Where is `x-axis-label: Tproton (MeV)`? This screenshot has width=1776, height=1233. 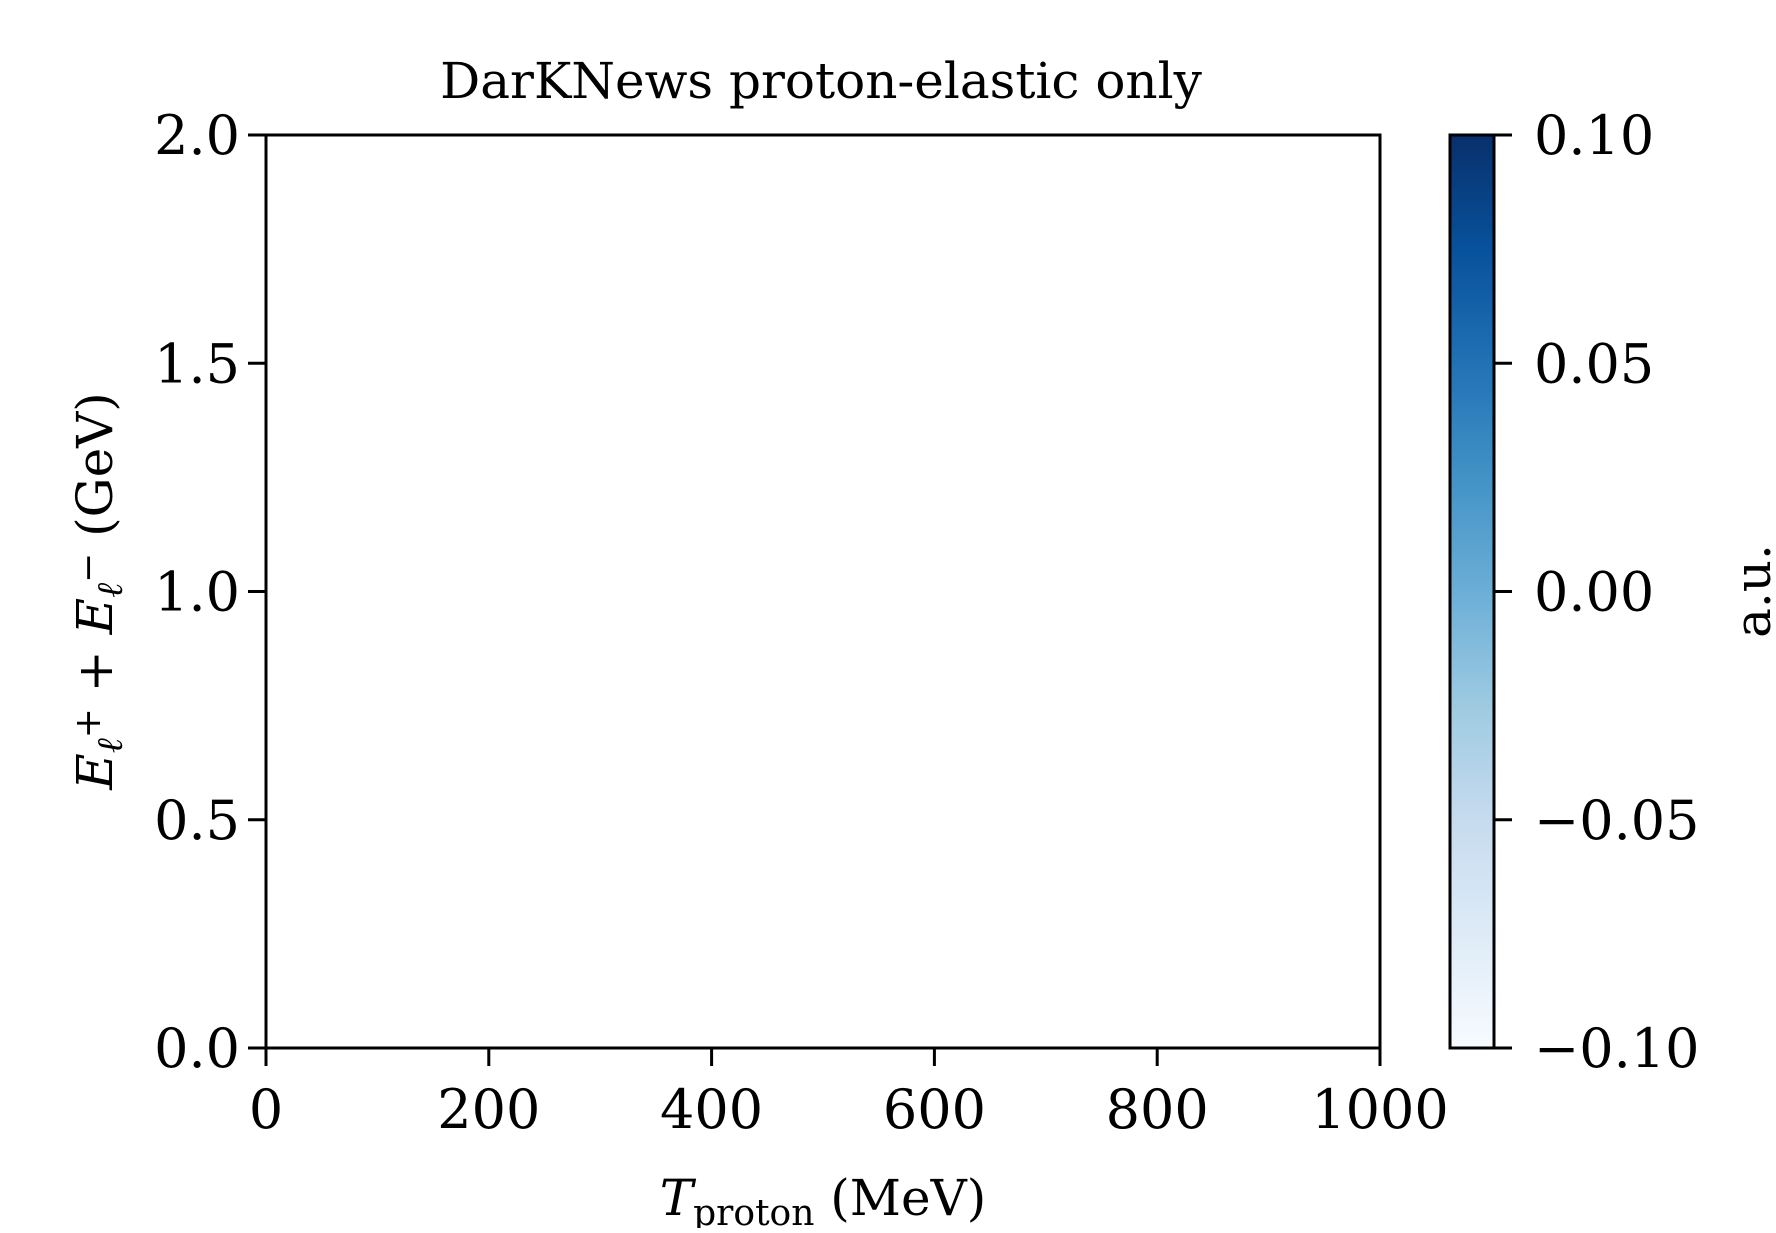
x-axis-label: Tproton (MeV) is located at coordinates (823, 1198).